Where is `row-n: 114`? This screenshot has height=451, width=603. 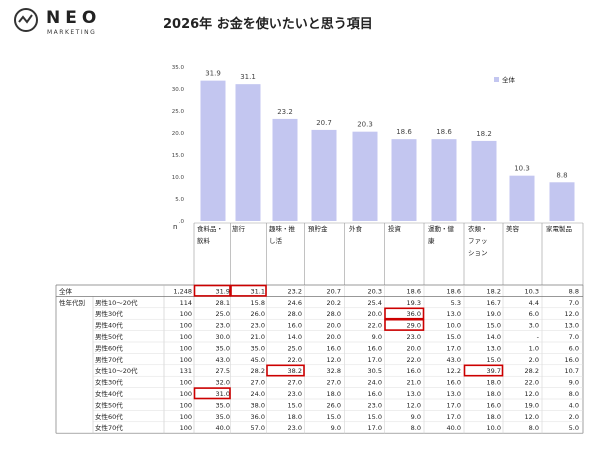
row-n: 114 is located at coordinates (186, 303).